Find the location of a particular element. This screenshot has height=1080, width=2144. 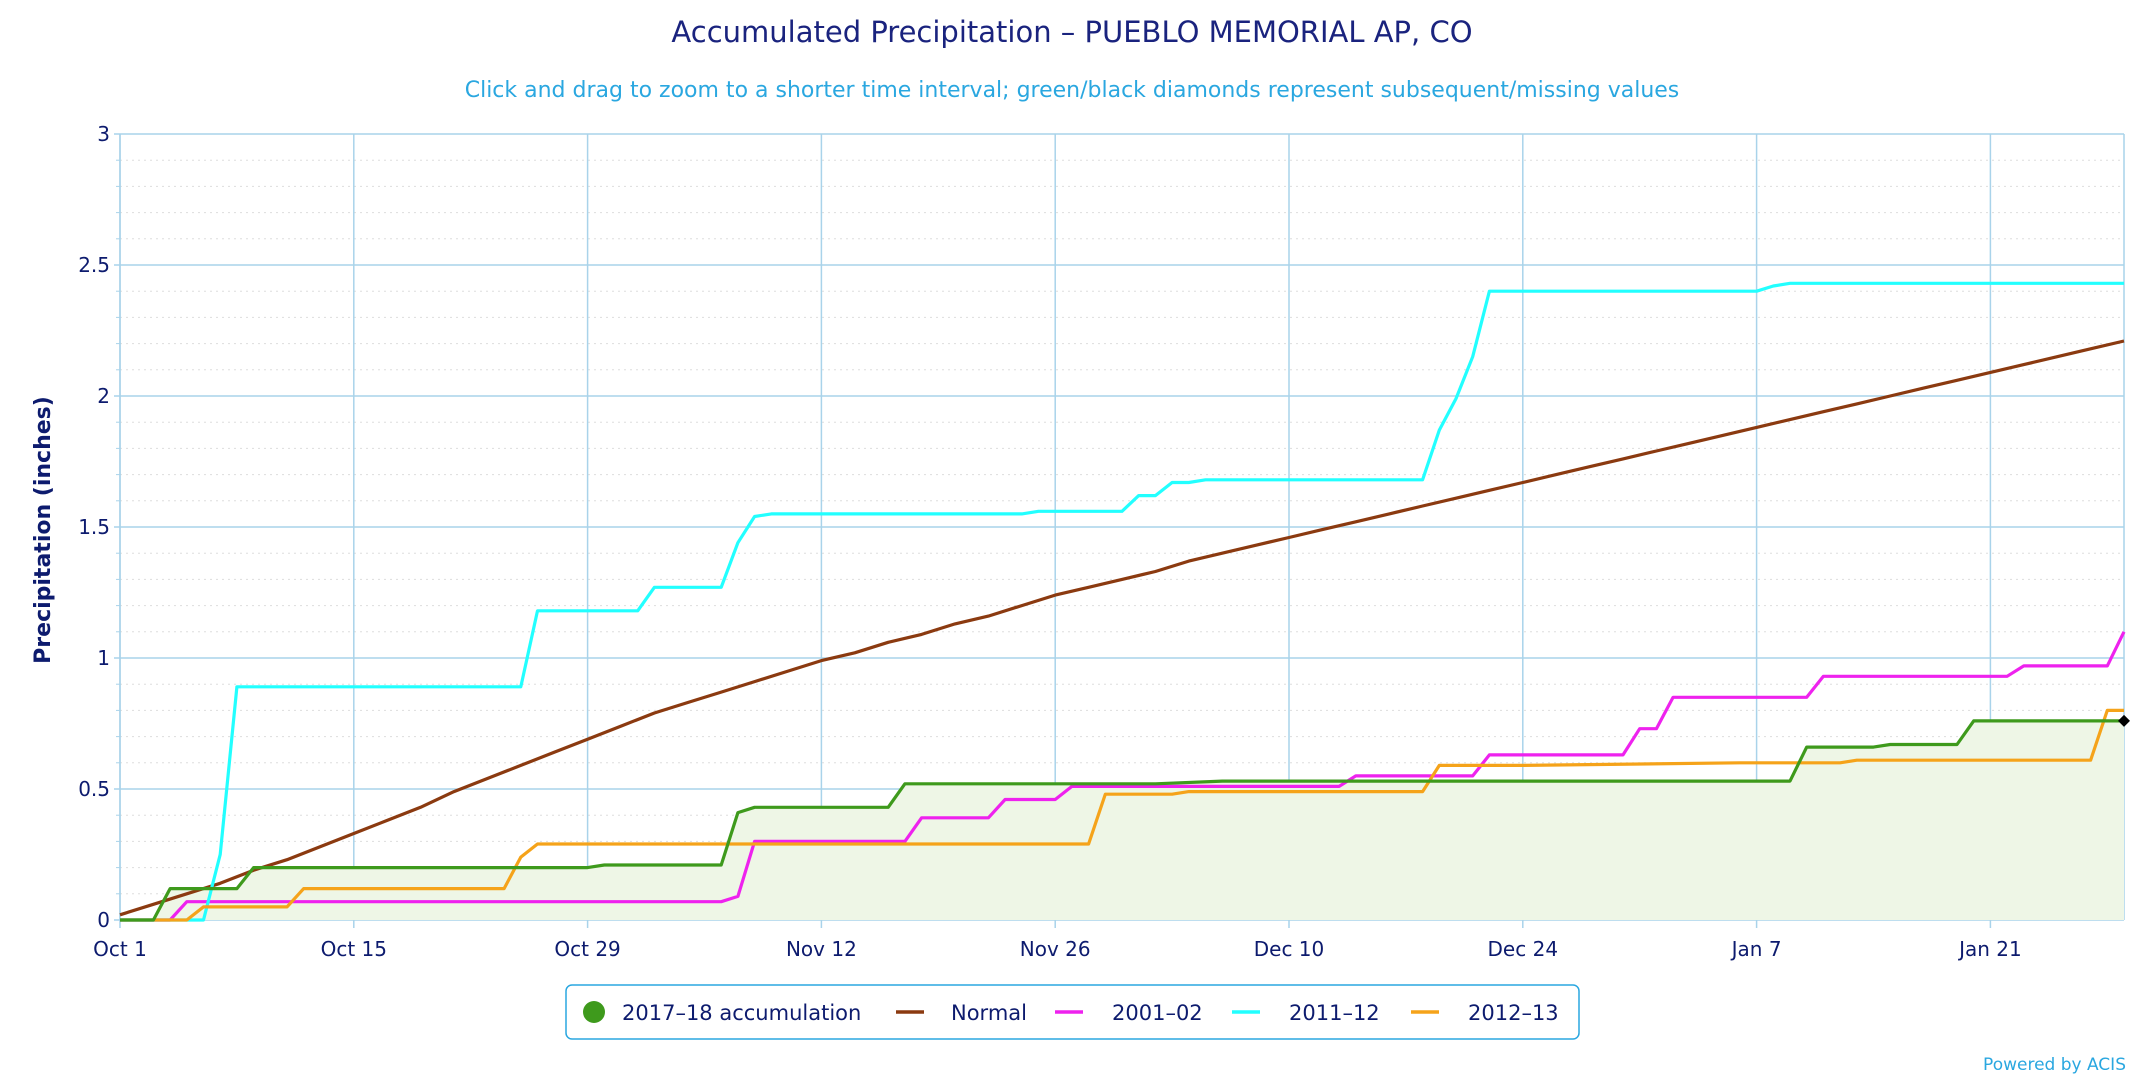

y-tick-label: 0 is located at coordinates (103, 920).